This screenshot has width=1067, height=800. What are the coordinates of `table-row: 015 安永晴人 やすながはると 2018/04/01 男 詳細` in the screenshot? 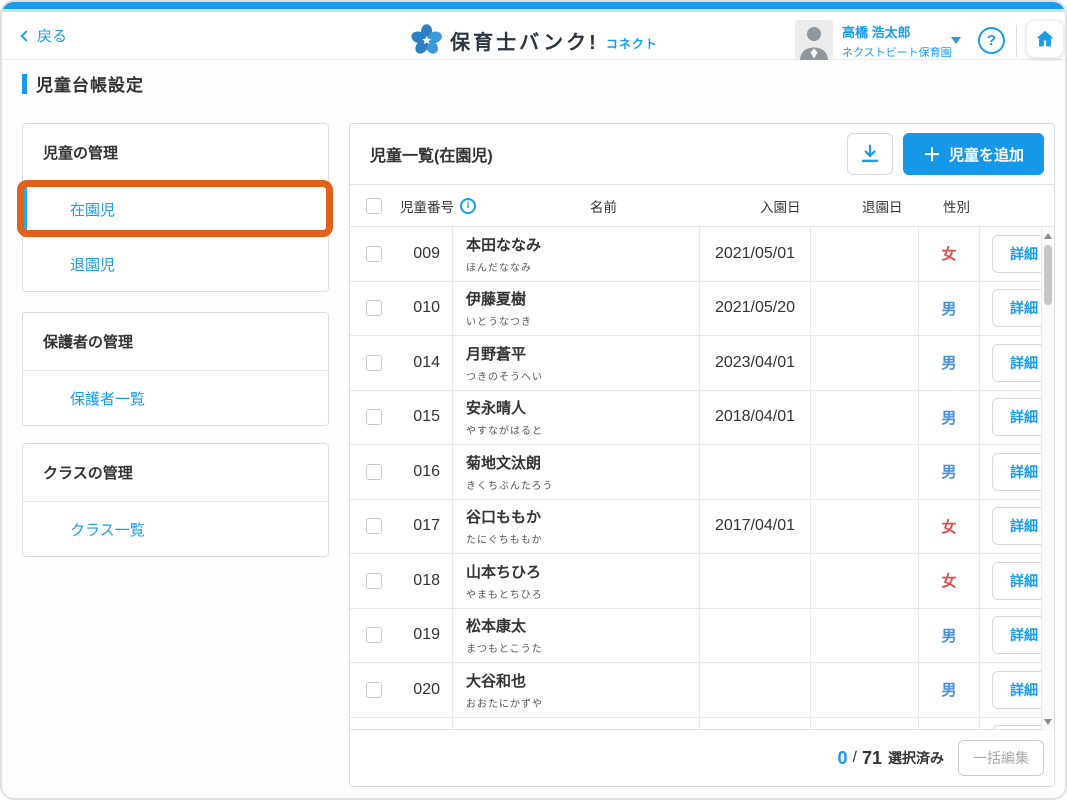 It's located at (702, 417).